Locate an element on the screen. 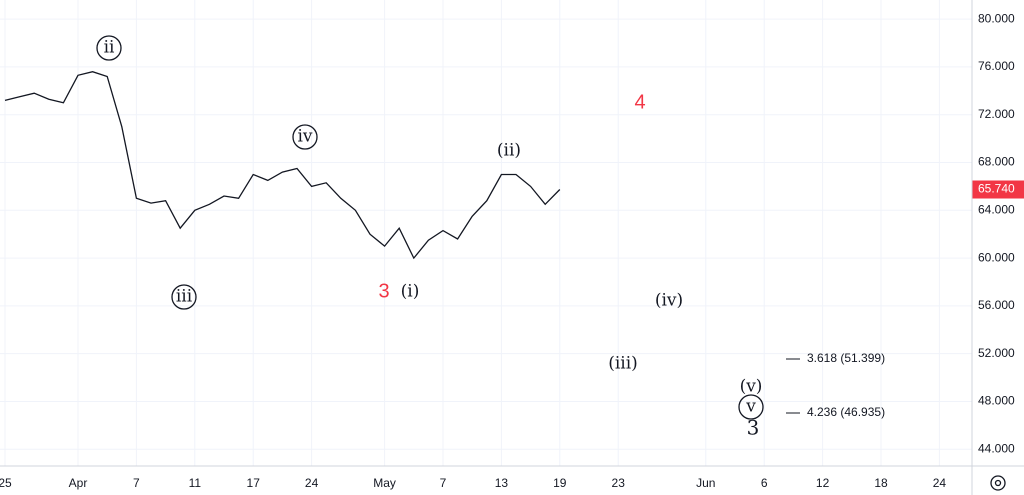 This screenshot has height=495, width=1024. y-tick-label: 72.000 is located at coordinates (996, 114).